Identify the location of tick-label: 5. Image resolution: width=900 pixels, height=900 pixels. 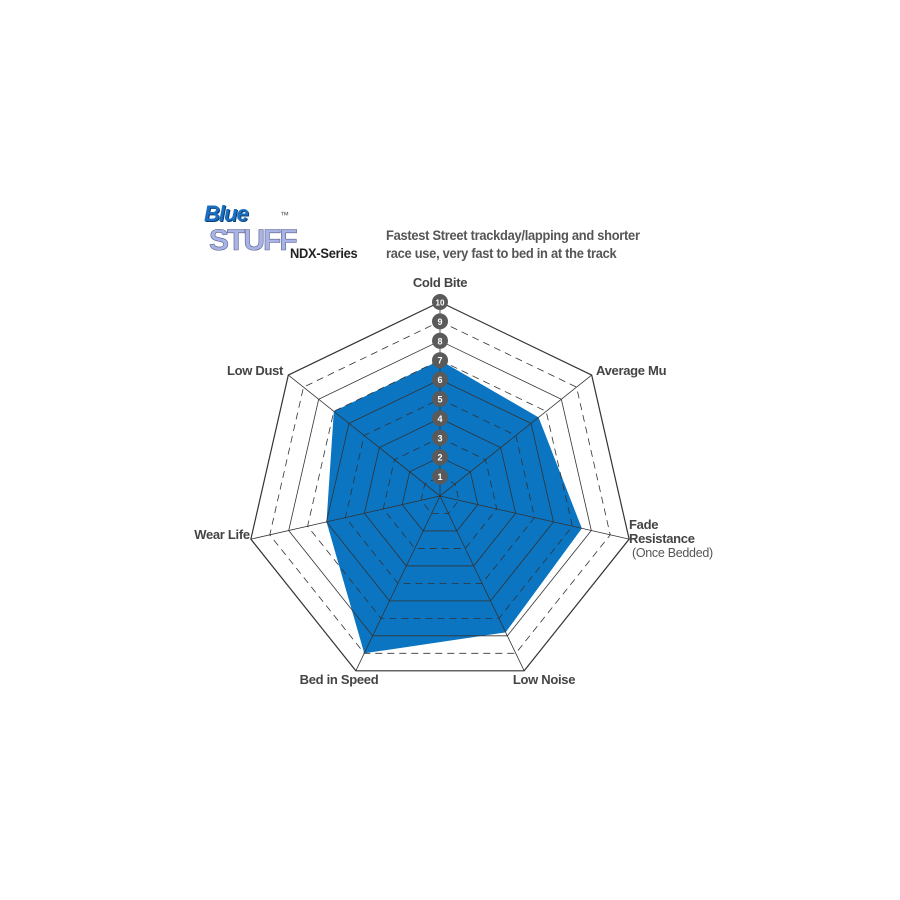
(439, 400).